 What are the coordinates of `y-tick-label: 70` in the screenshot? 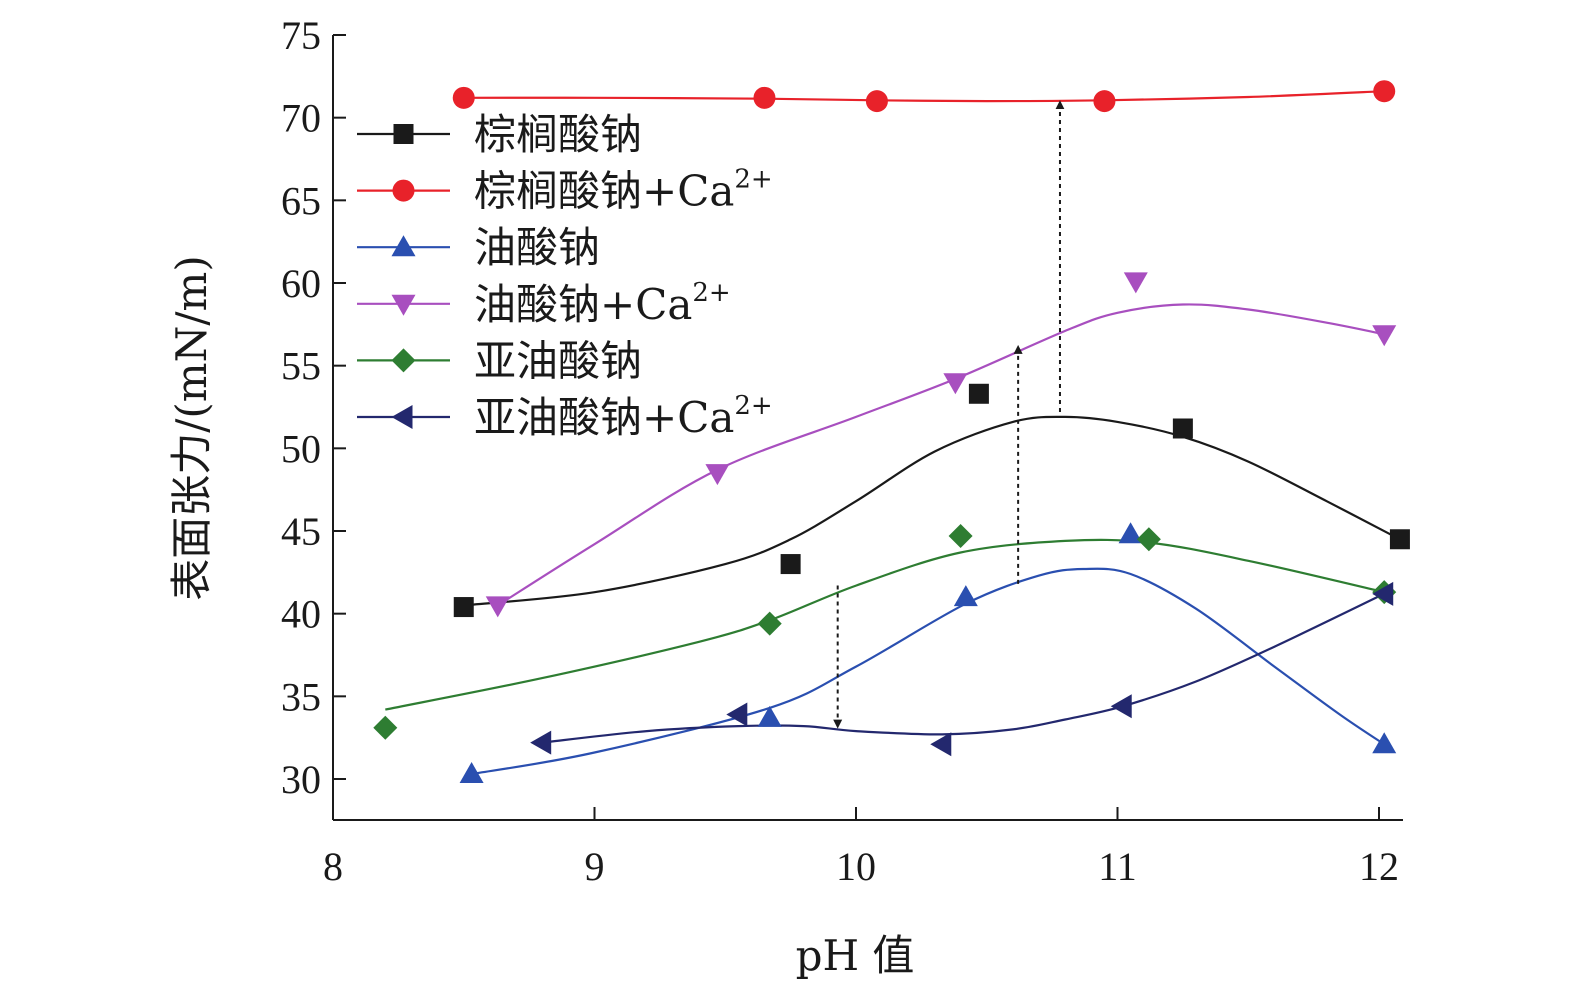 It's located at (301, 118).